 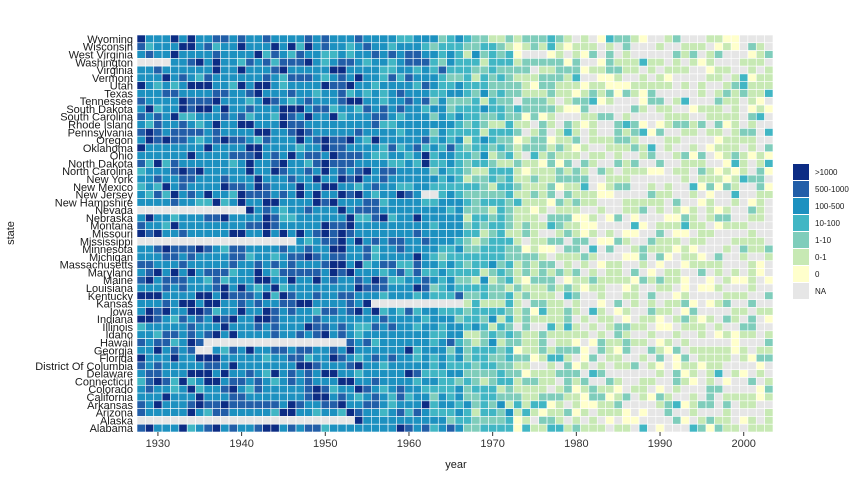 I want to click on y-axis-title: state, so click(x=11, y=233).